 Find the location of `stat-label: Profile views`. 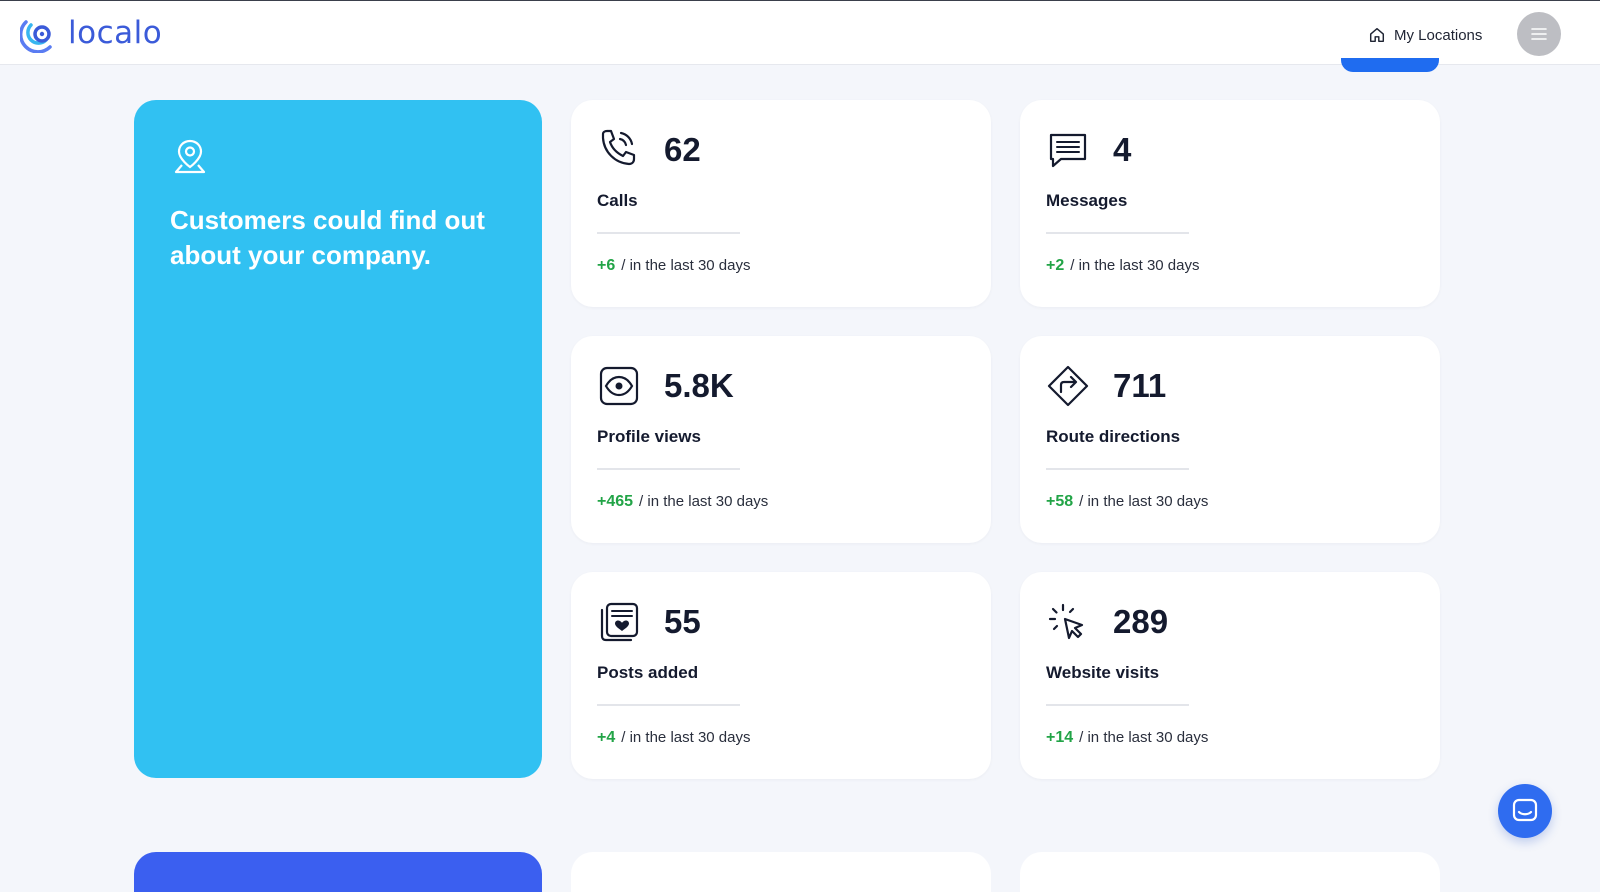

stat-label: Profile views is located at coordinates (649, 436).